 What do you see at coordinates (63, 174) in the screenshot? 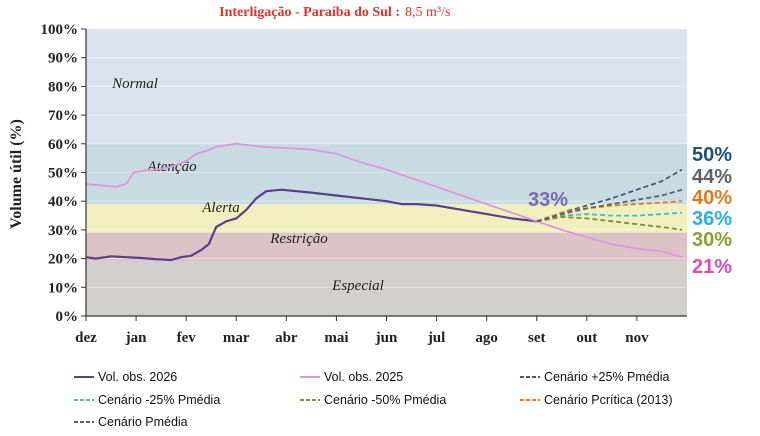
I see `y-tick-label: 50%` at bounding box center [63, 174].